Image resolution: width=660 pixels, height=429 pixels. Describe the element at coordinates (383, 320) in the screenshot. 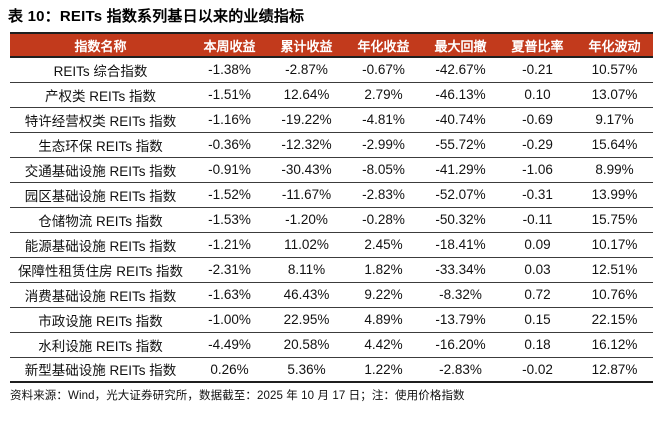

I see `value-cell: 4.89%` at that location.